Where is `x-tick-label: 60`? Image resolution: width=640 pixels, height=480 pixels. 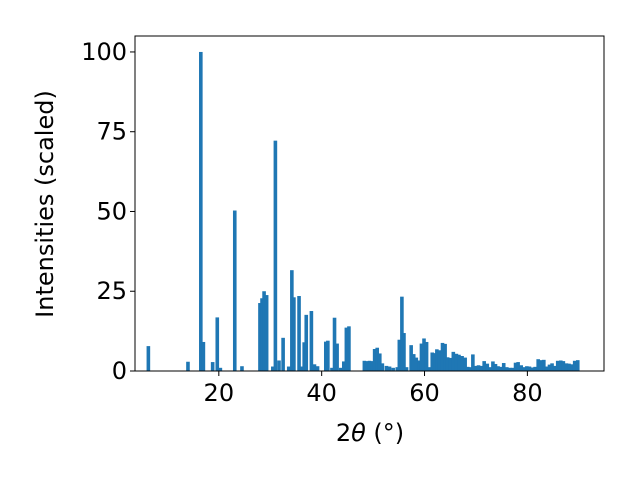 x-tick-label: 60 is located at coordinates (424, 393).